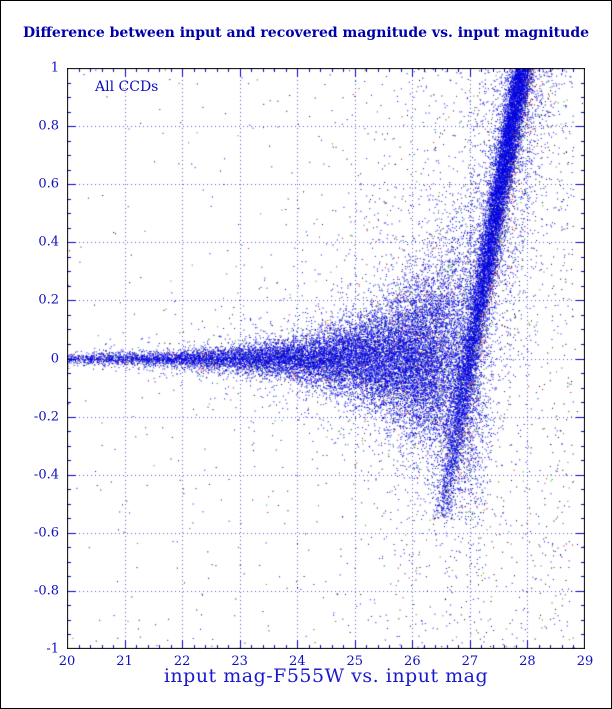  Describe the element at coordinates (48, 126) in the screenshot. I see `y-tick-label: 0.8` at that location.